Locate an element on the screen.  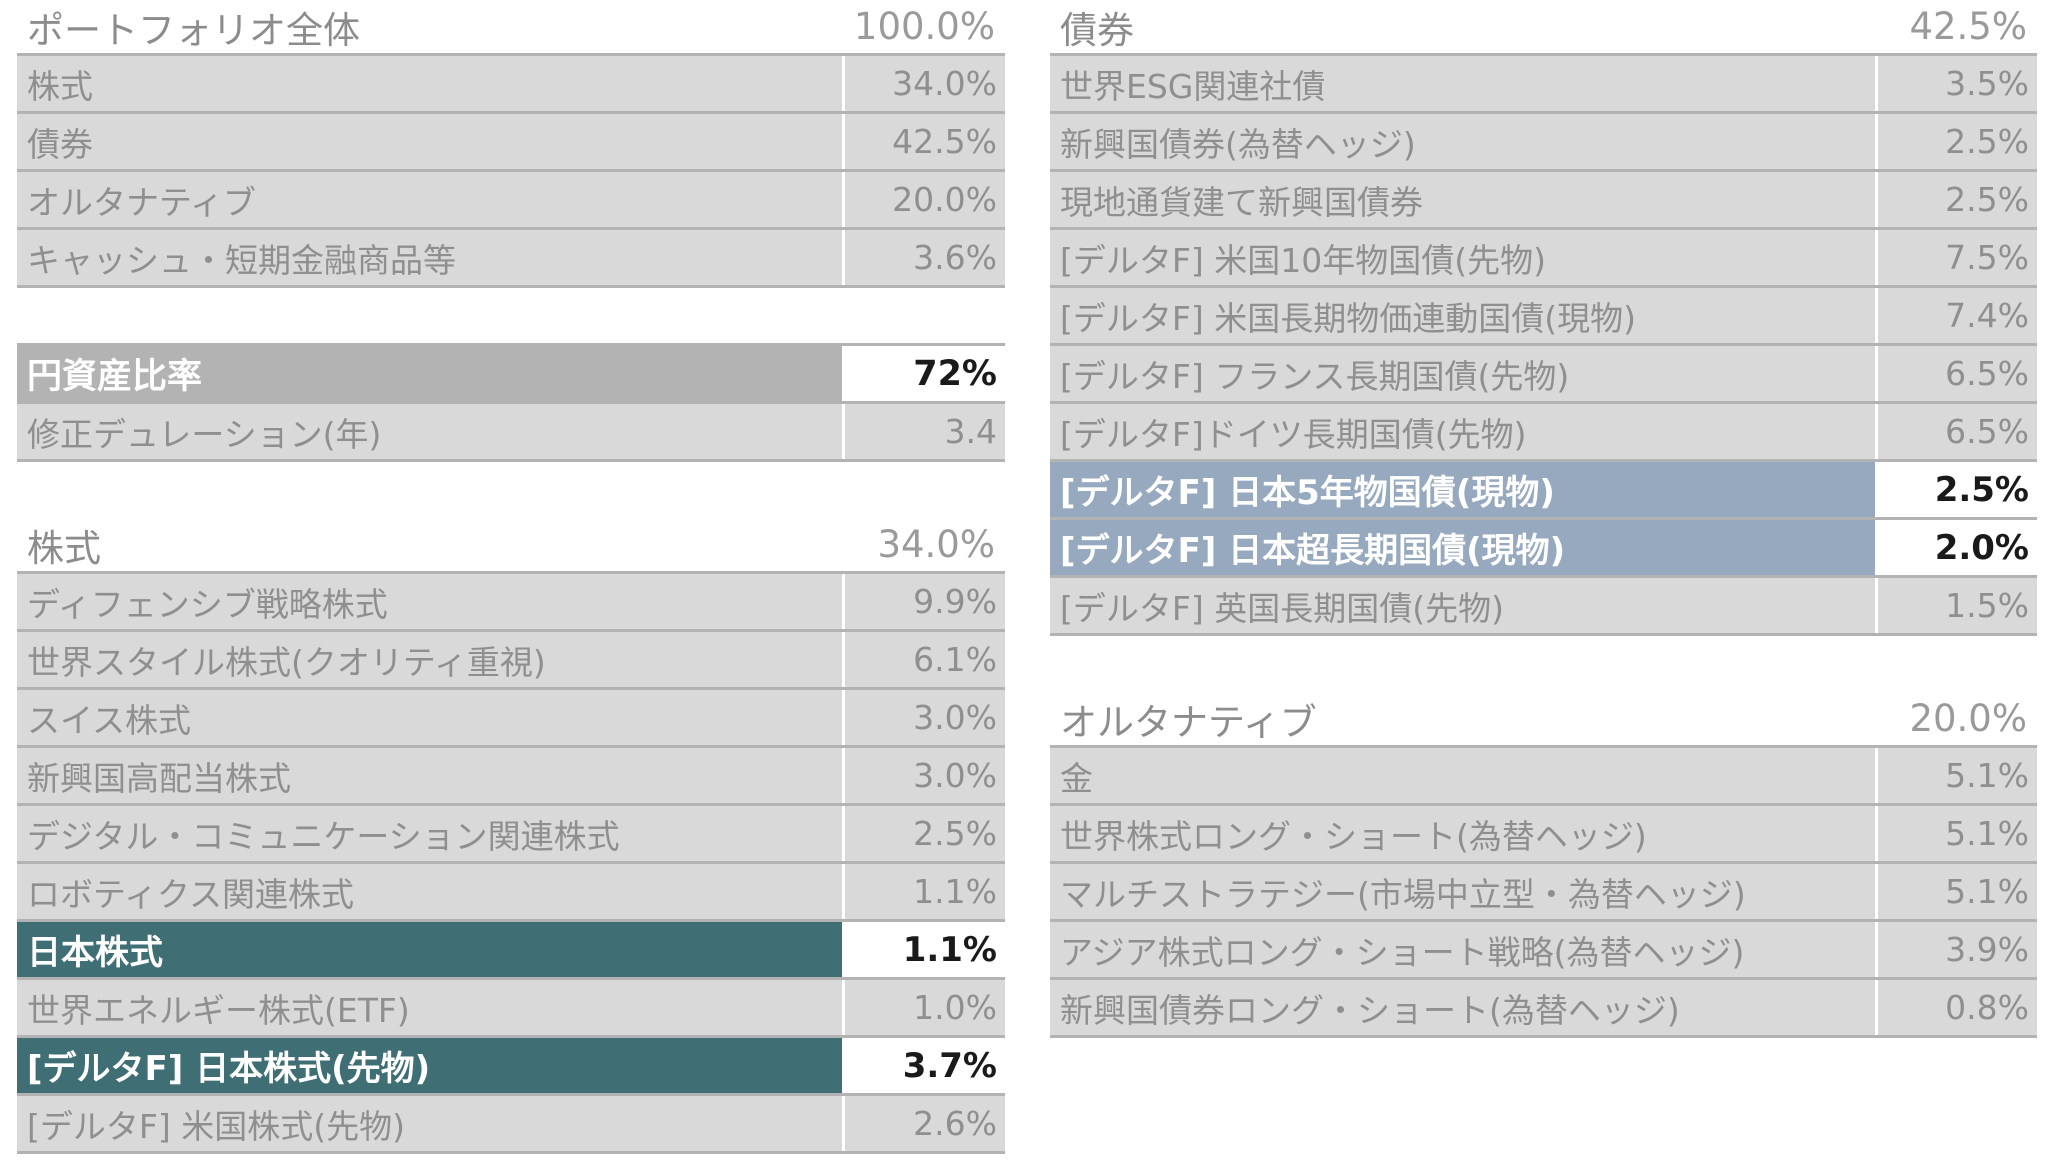
row-label: ロボティクス関連株式 is located at coordinates (429, 891).